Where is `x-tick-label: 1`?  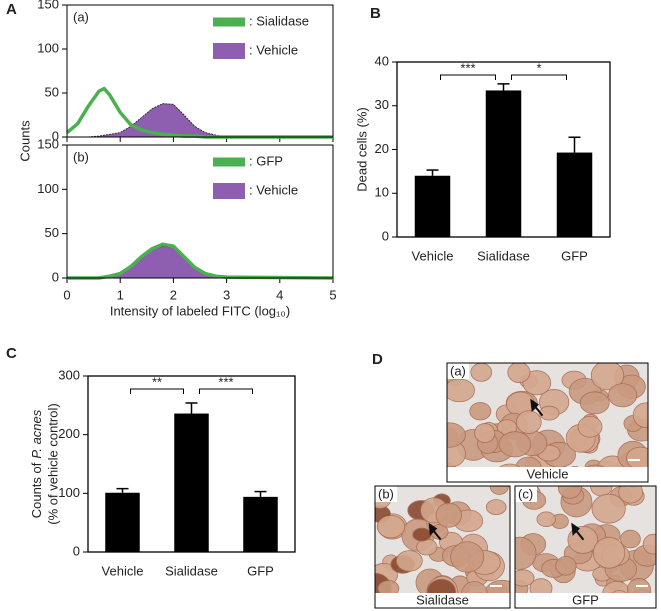 x-tick-label: 1 is located at coordinates (120, 294).